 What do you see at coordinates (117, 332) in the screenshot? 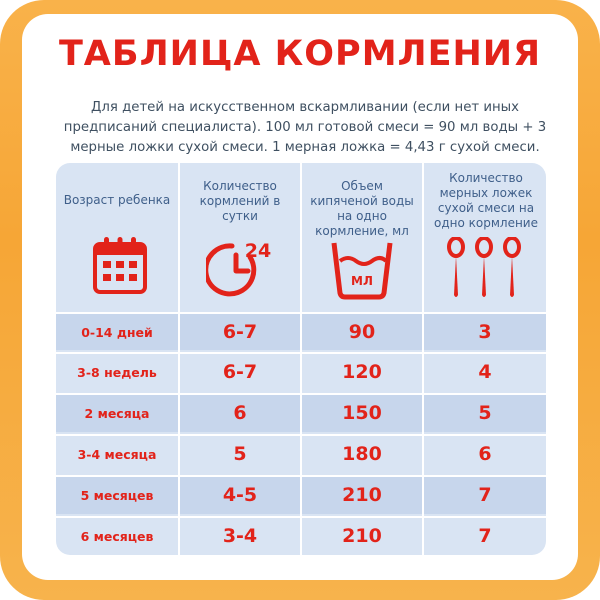
I see `cell-age: 0-14 дней` at bounding box center [117, 332].